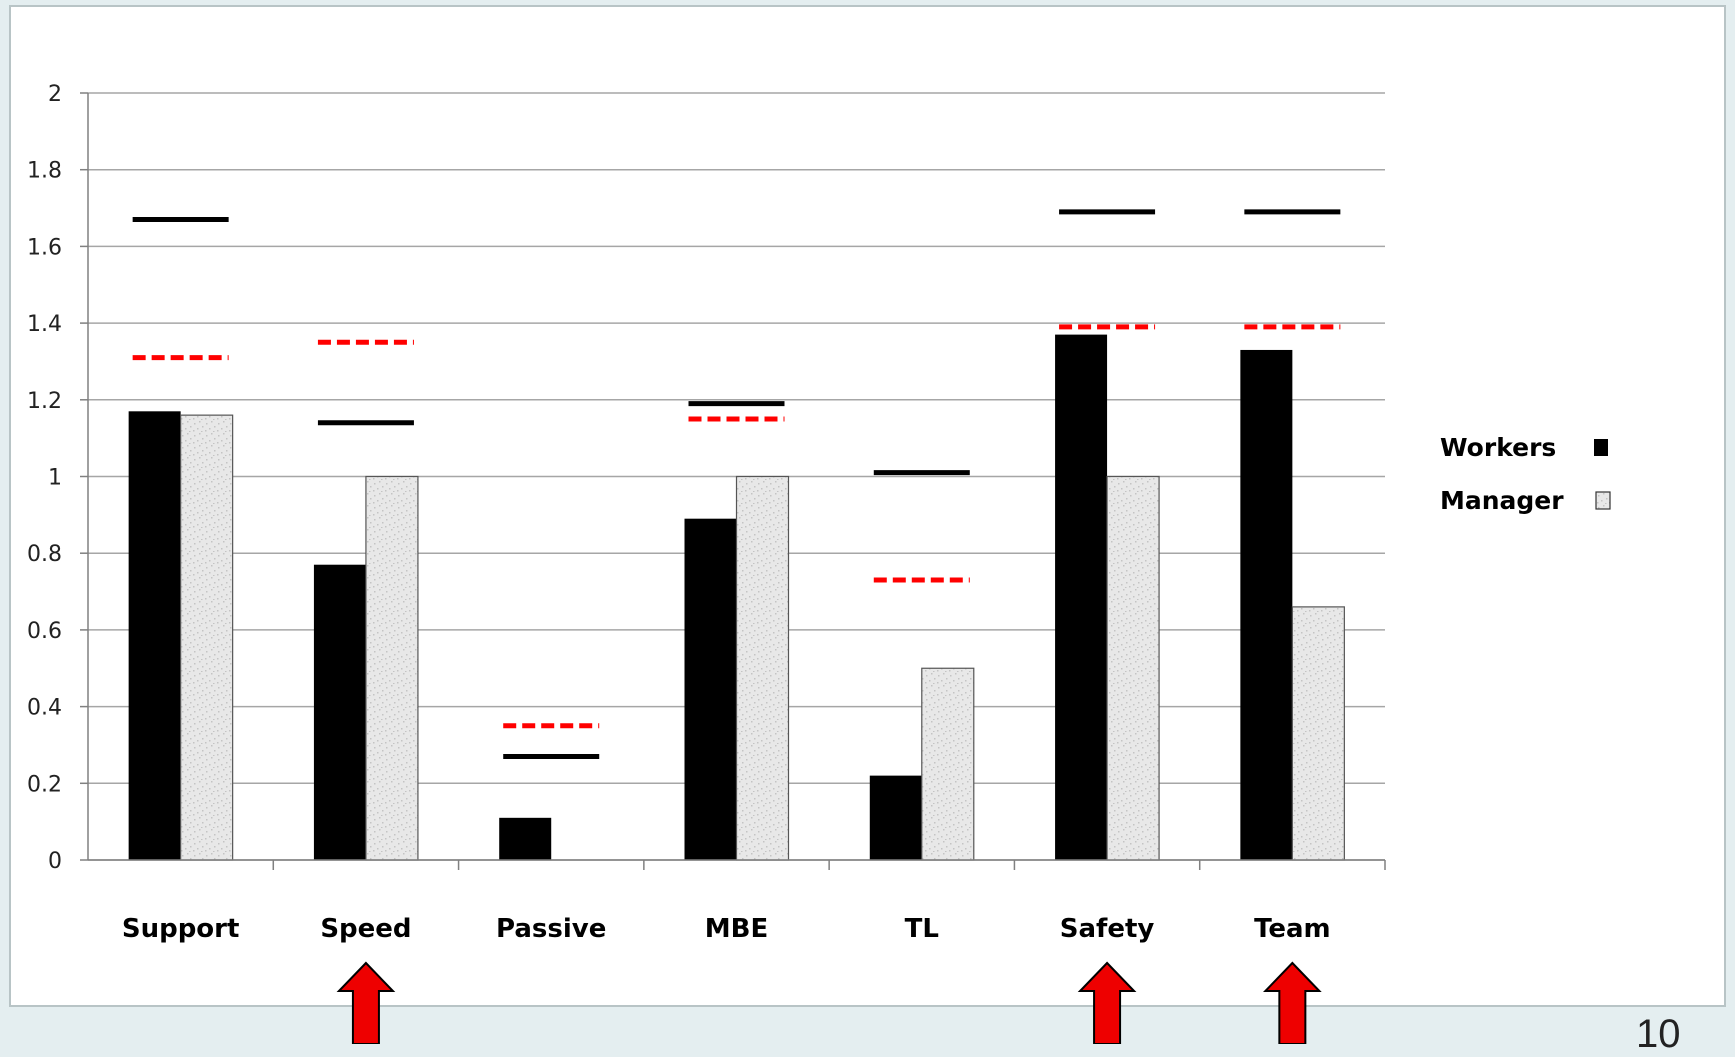 Image resolution: width=1735 pixels, height=1057 pixels. What do you see at coordinates (1525, 474) in the screenshot?
I see `legend: Workers Manager` at bounding box center [1525, 474].